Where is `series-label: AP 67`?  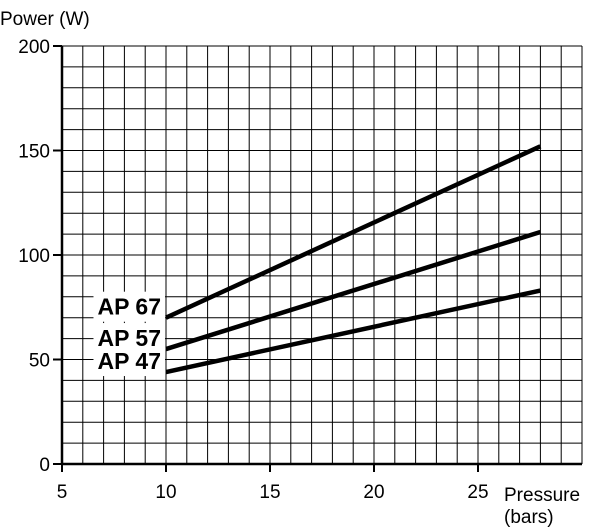
series-label: AP 67 is located at coordinates (129, 307).